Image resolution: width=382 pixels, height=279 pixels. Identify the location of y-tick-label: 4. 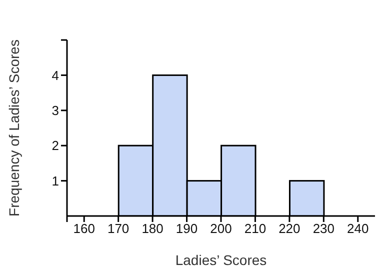
(55, 75).